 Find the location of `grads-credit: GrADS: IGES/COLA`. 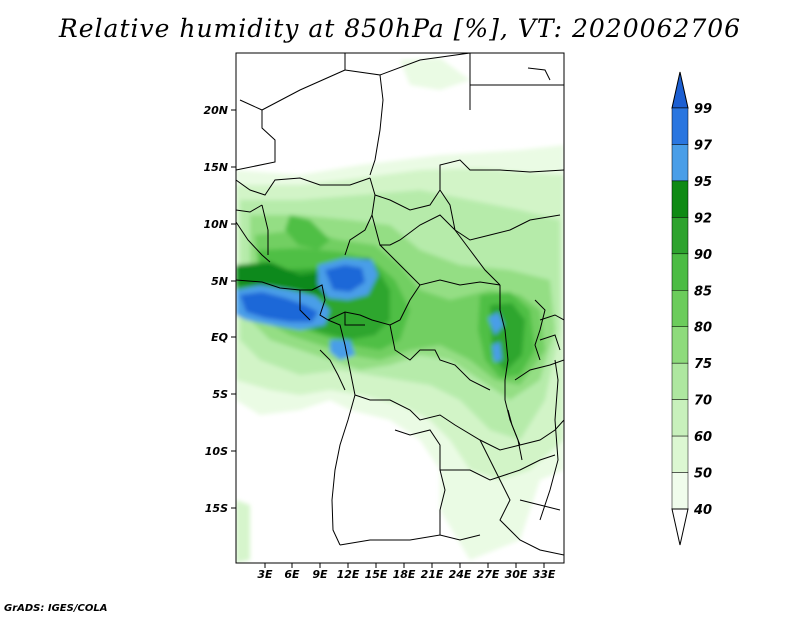

grads-credit: GrADS: IGES/COLA is located at coordinates (56, 608).